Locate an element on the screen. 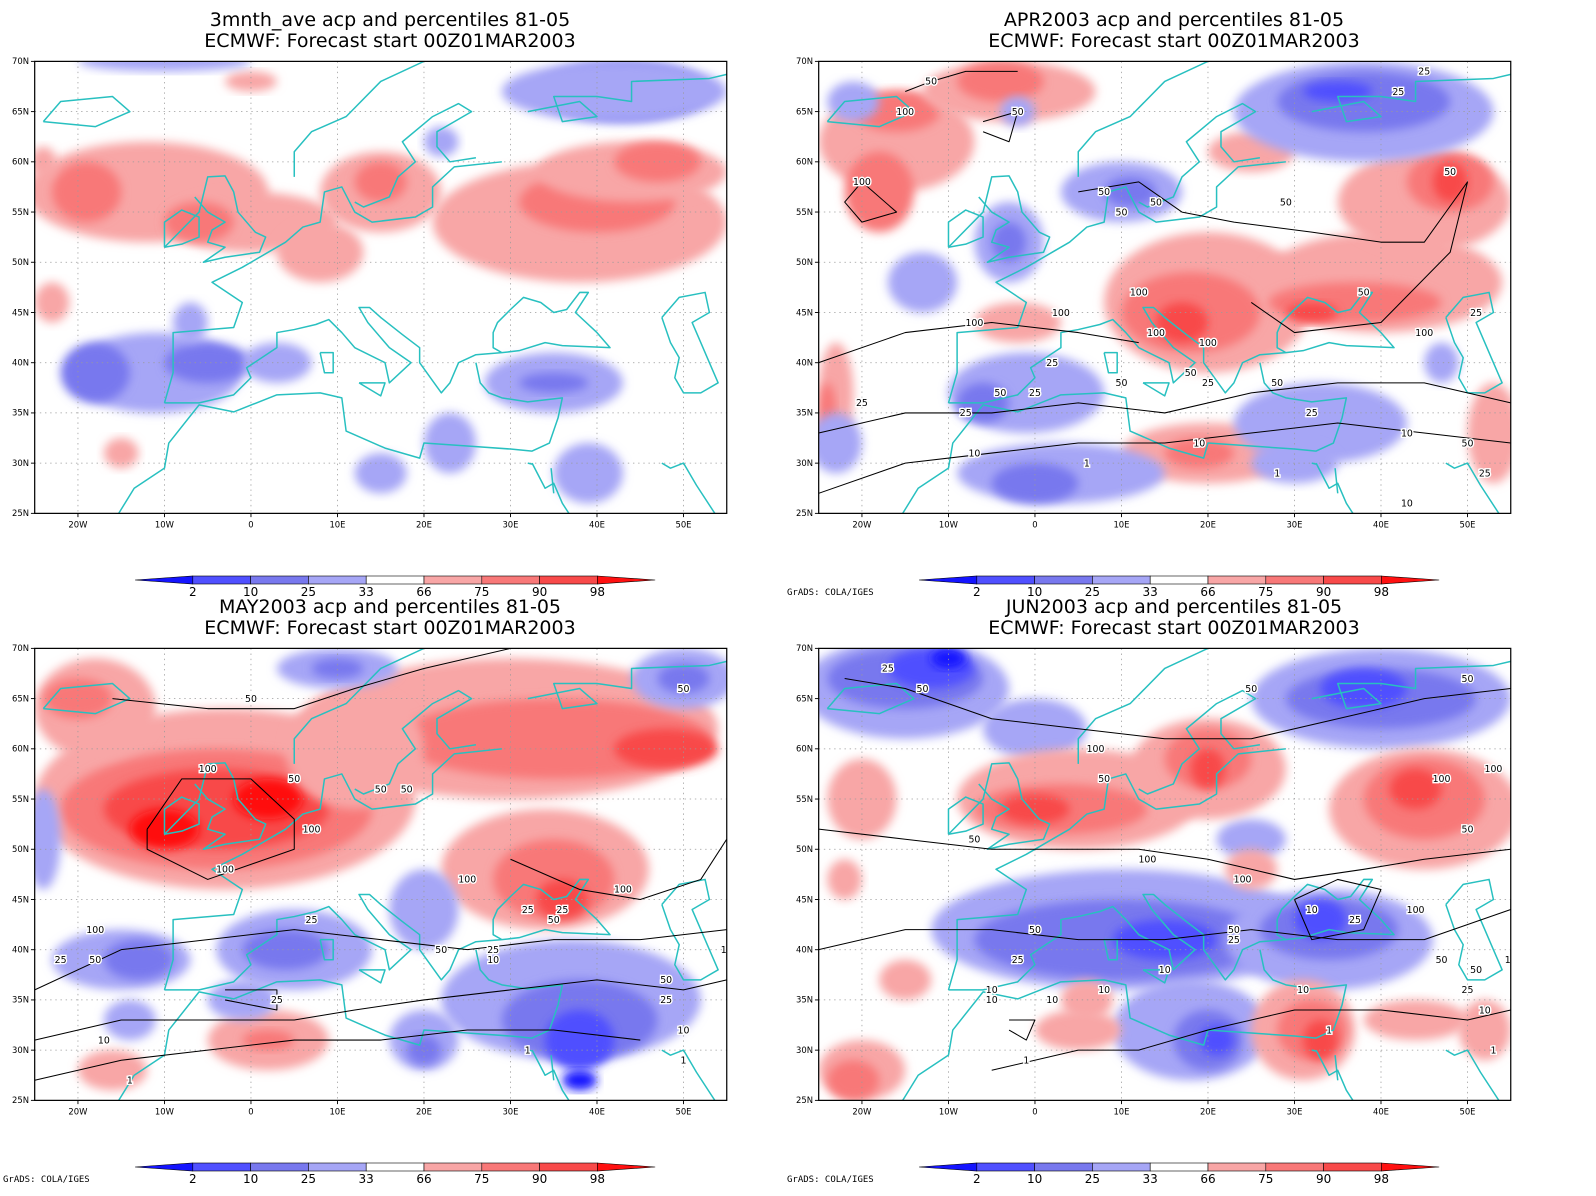 Image resolution: width=1596 pixels, height=1196 pixels. colorbar: 2 10 25 33 66 75 90 98 is located at coordinates (1179, 1174).